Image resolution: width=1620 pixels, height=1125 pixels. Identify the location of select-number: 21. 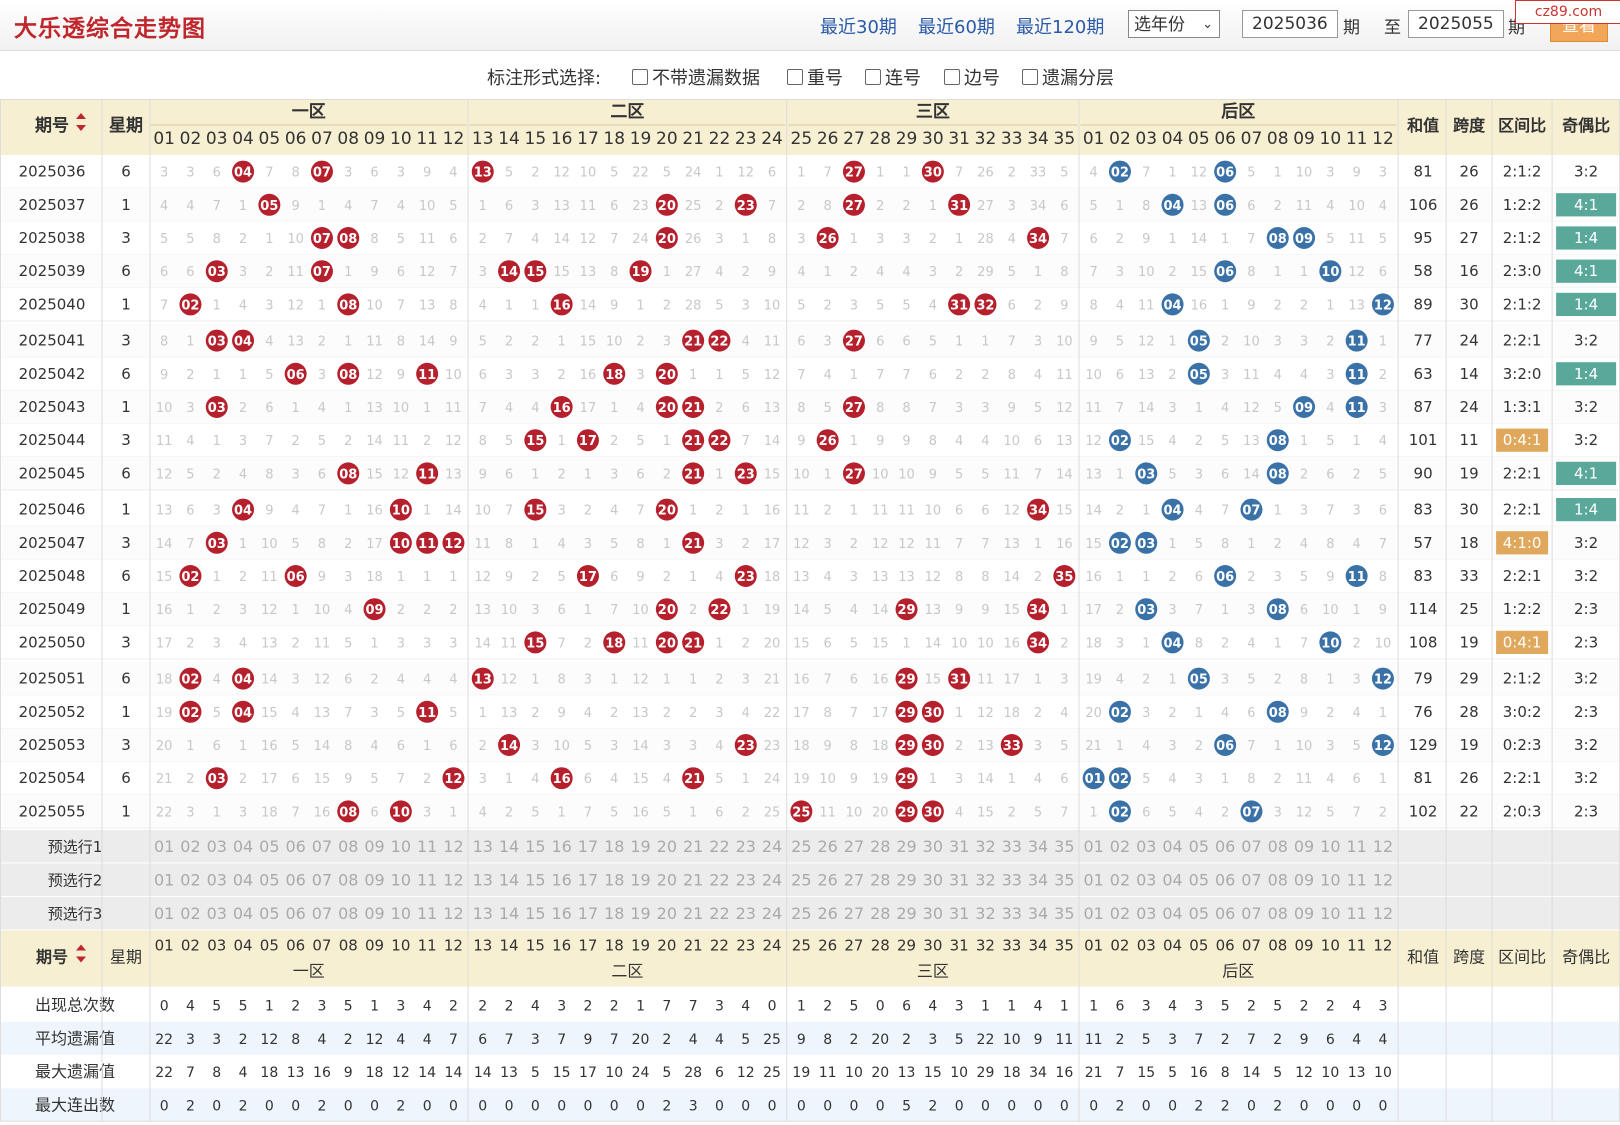
(693, 846).